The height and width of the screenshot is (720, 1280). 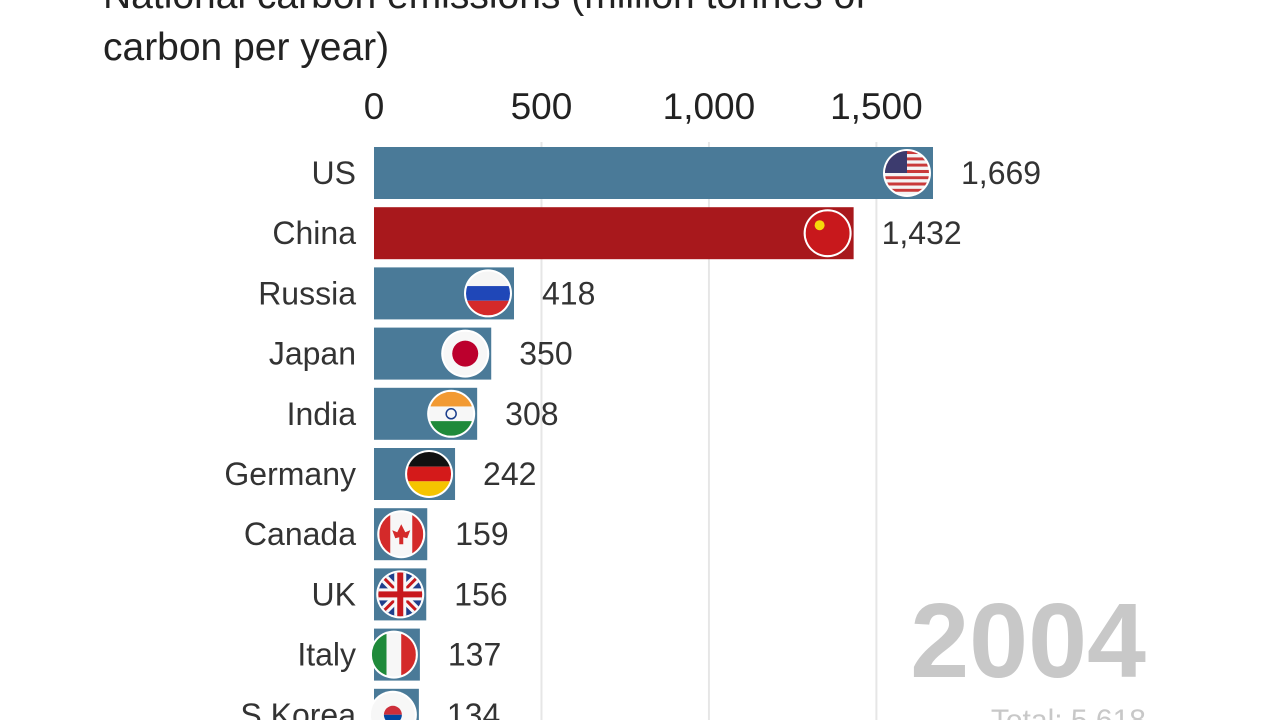 I want to click on bar-row: US 1,669, so click(x=676, y=173).